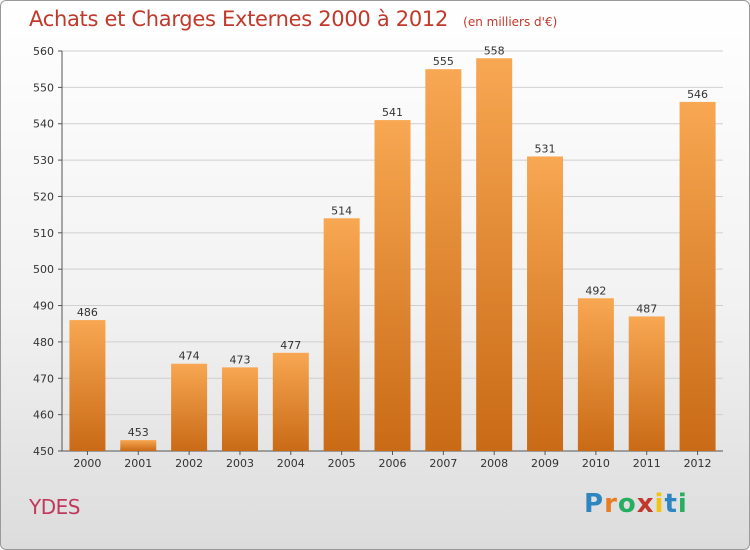 This screenshot has height=550, width=750. Describe the element at coordinates (494, 463) in the screenshot. I see `x-tick-label-2008: 2008` at that location.